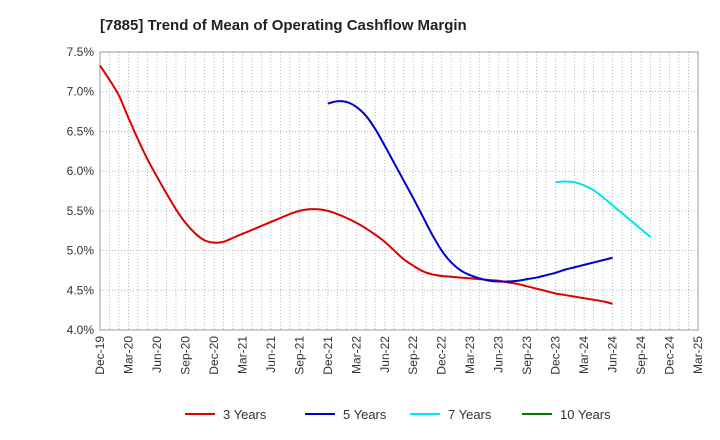 The image size is (720, 440). What do you see at coordinates (81, 191) in the screenshot?
I see `y-axis: 4.0% 4.5% 5.0% 5.5% 6.0% 6.5% 7.0% 7.5%` at bounding box center [81, 191].